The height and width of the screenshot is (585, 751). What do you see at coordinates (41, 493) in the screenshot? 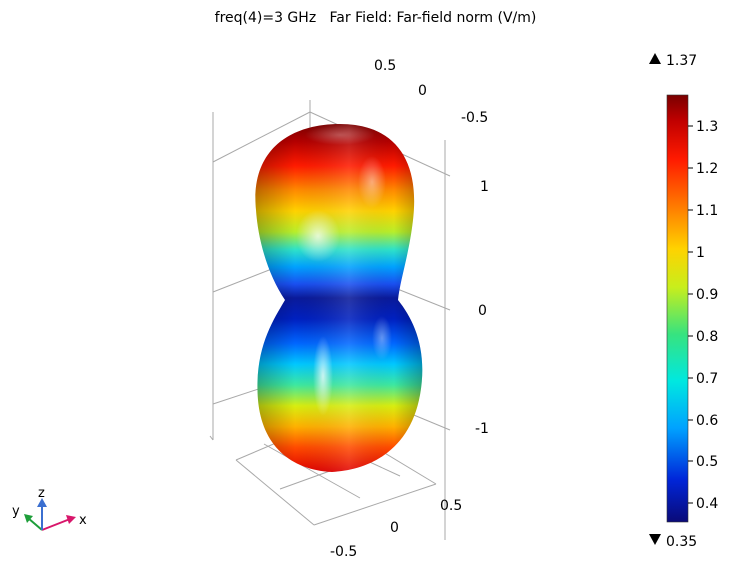
I see `triad-z-label: z` at bounding box center [41, 493].